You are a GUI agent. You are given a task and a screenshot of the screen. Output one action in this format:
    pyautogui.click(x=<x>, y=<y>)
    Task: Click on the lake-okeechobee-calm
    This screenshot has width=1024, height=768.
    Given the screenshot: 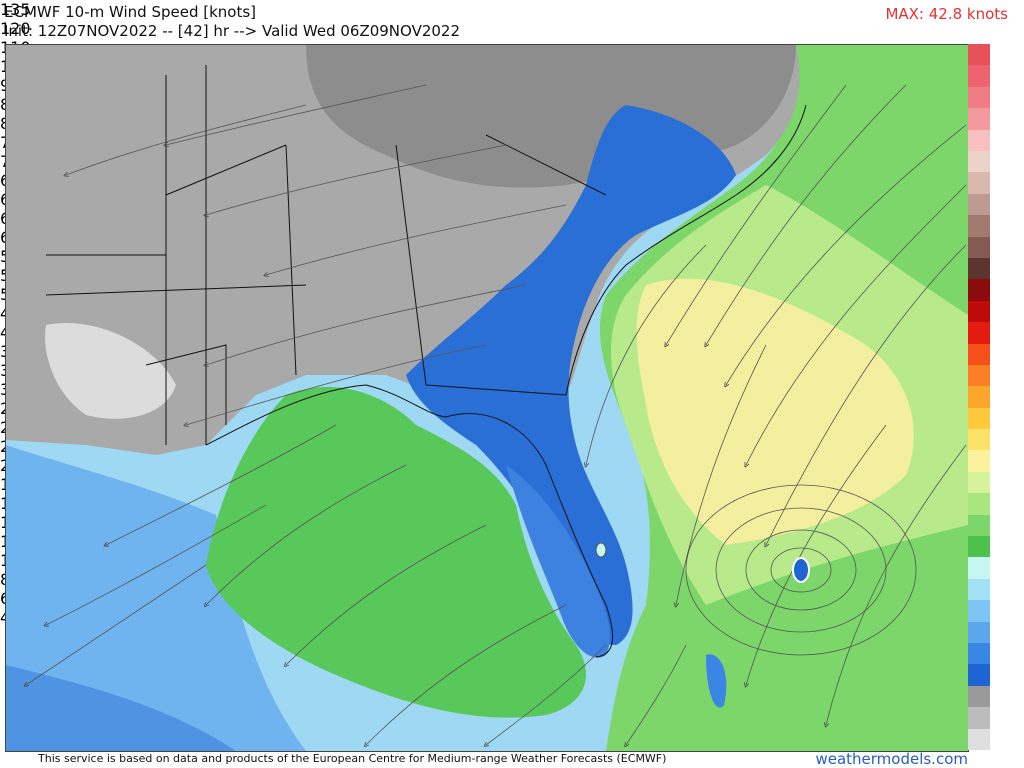 What is the action you would take?
    pyautogui.click(x=601, y=550)
    